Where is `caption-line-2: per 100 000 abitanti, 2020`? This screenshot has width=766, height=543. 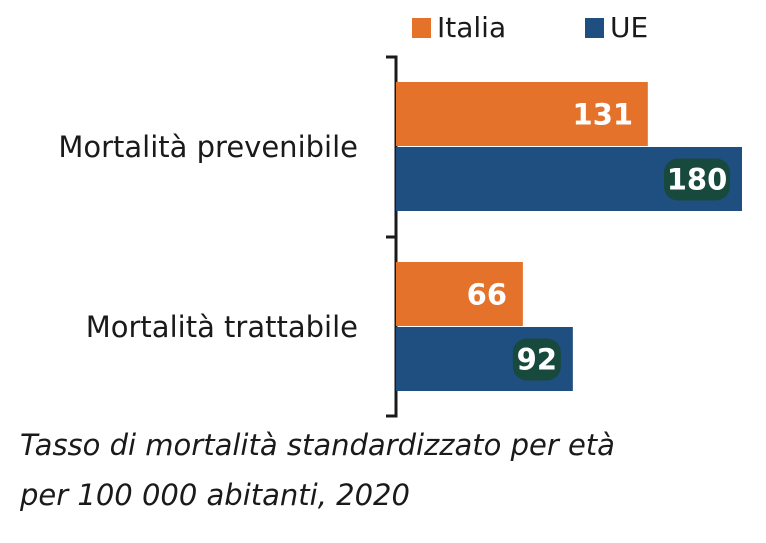 caption-line-2: per 100 000 abitanti, 2020 is located at coordinates (215, 495).